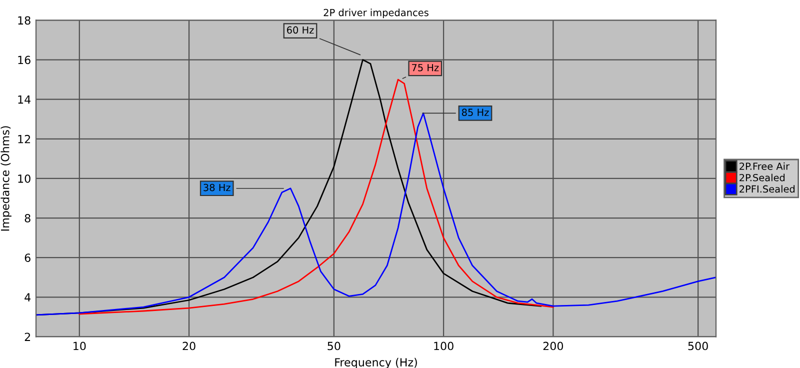  I want to click on annotation: 60 Hz, so click(300, 30).